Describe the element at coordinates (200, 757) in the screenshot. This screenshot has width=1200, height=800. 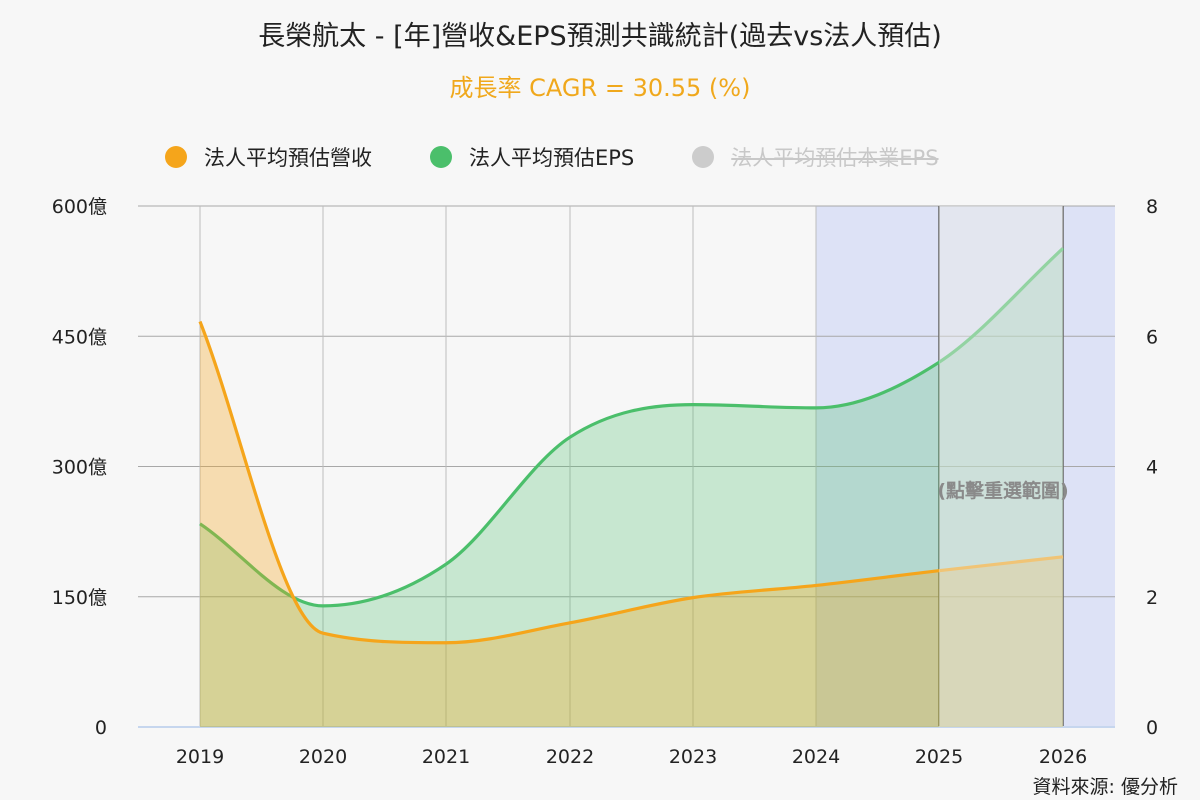
I see `x-axis-tick: 2019` at that location.